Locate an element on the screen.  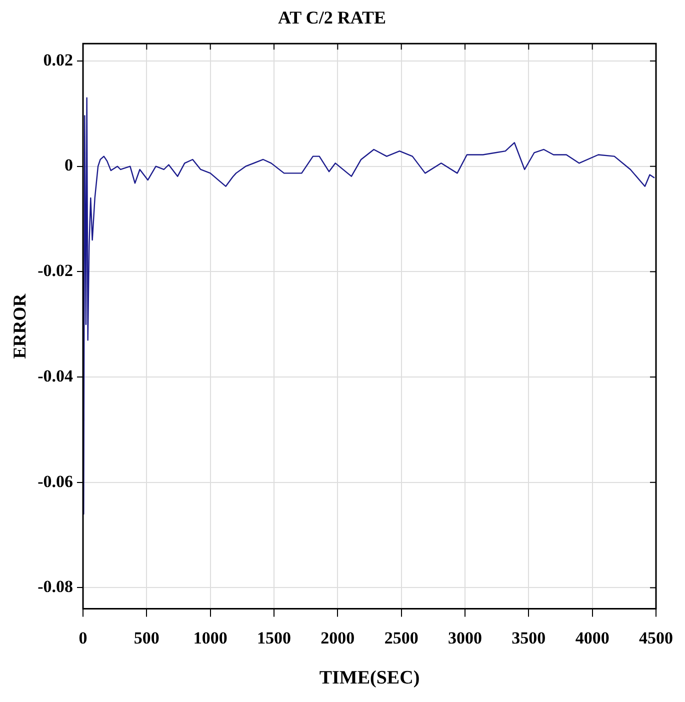
x-tick-label: 0 is located at coordinates (83, 638).